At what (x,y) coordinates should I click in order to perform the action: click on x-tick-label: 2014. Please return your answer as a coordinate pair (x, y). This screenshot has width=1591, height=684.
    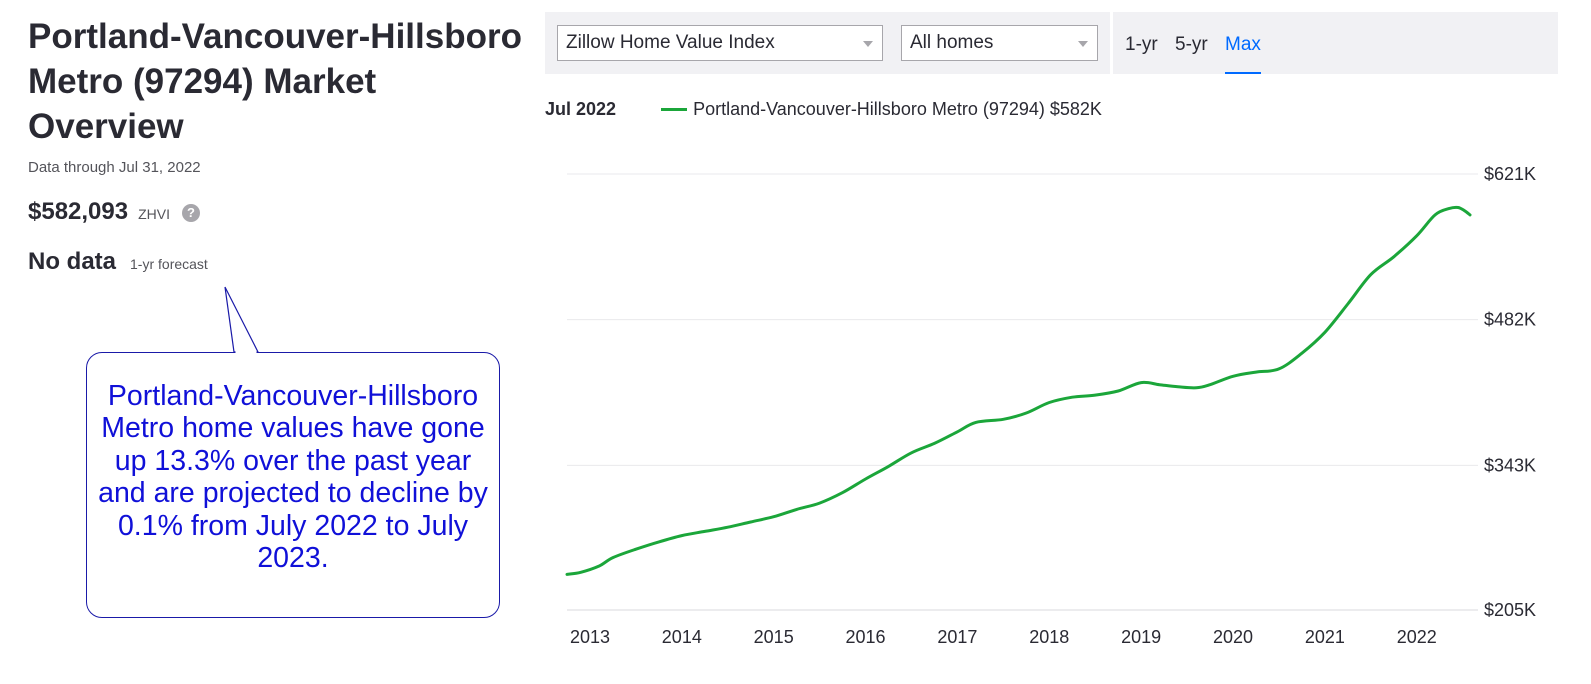
    Looking at the image, I should click on (682, 637).